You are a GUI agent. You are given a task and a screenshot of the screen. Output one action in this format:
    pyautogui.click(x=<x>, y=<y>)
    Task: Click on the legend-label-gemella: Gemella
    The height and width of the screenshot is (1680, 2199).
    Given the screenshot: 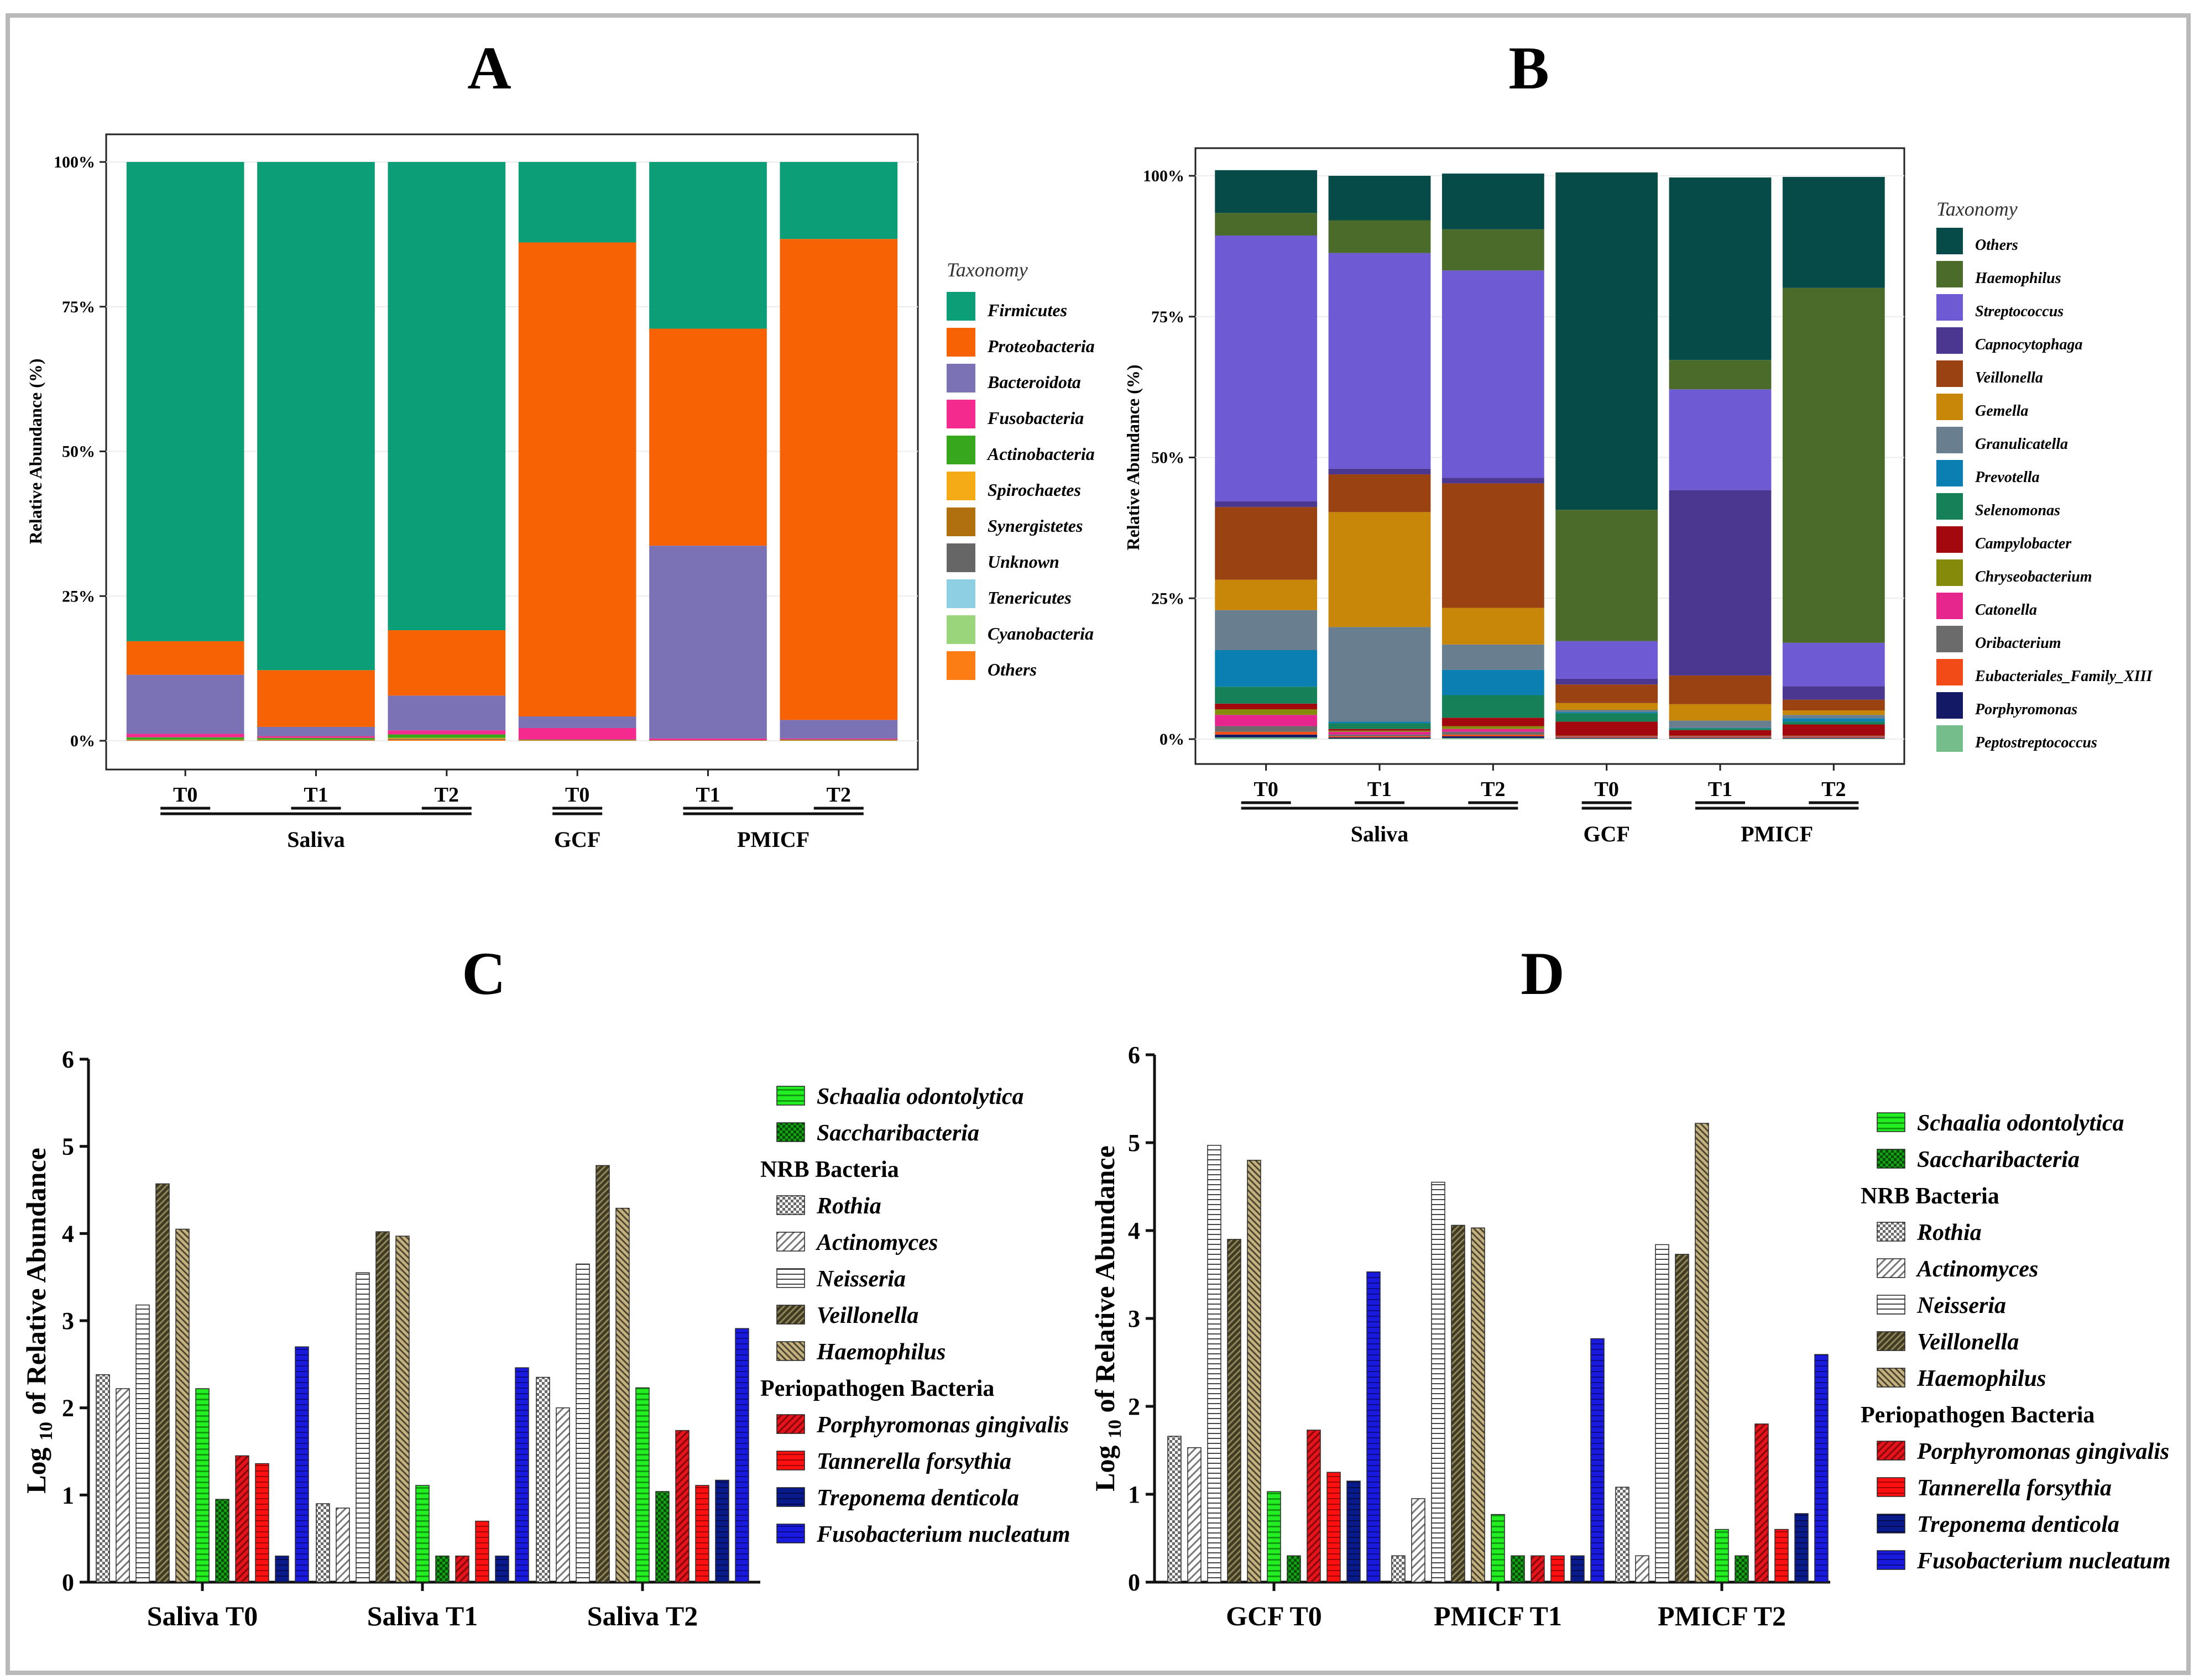 What is the action you would take?
    pyautogui.click(x=2002, y=411)
    